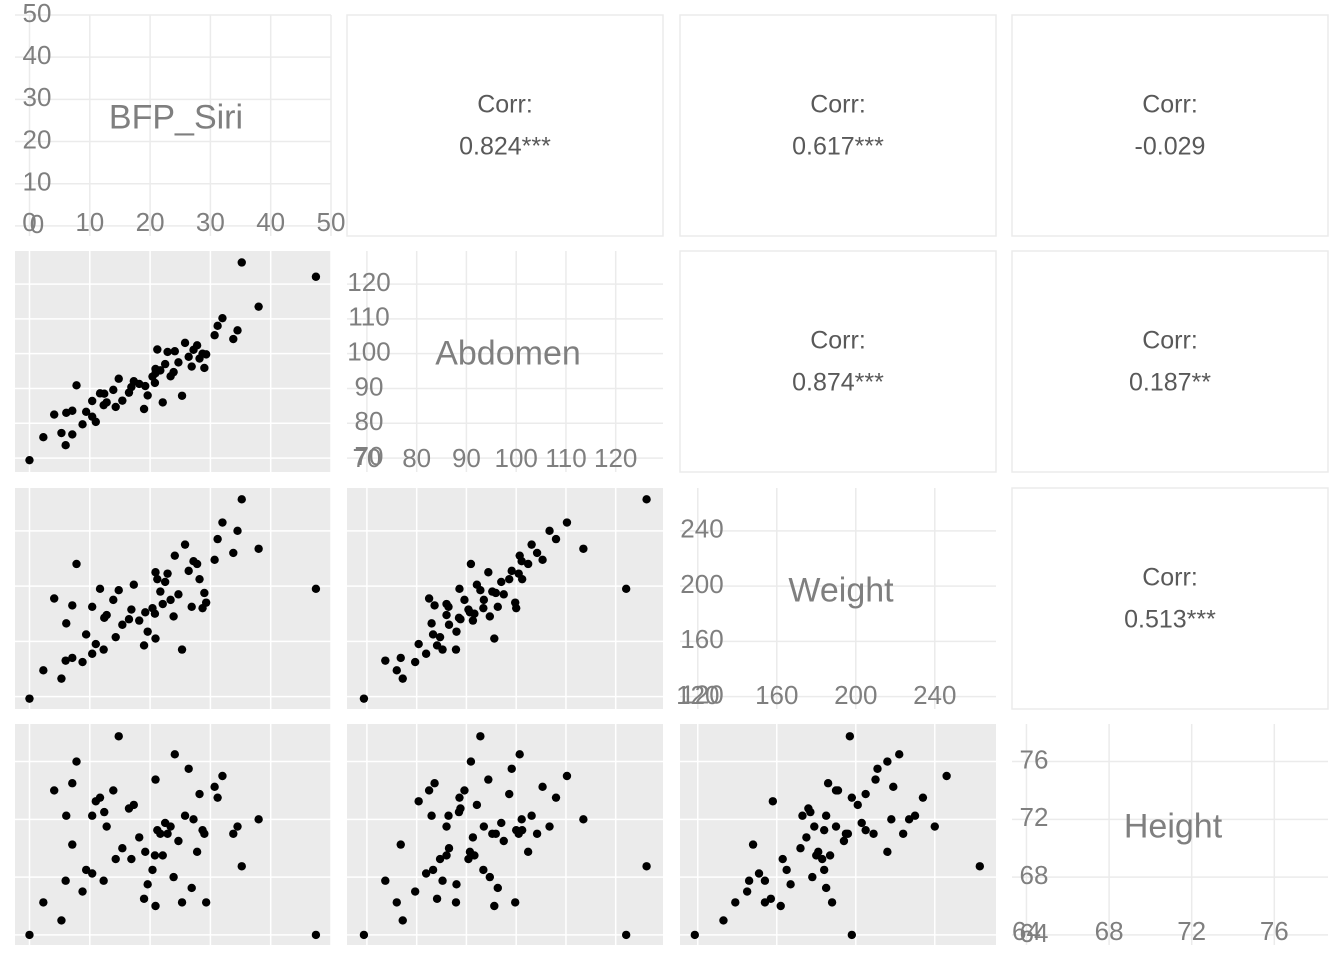  What do you see at coordinates (1170, 620) in the screenshot?
I see `corr-value: 0.513***` at bounding box center [1170, 620].